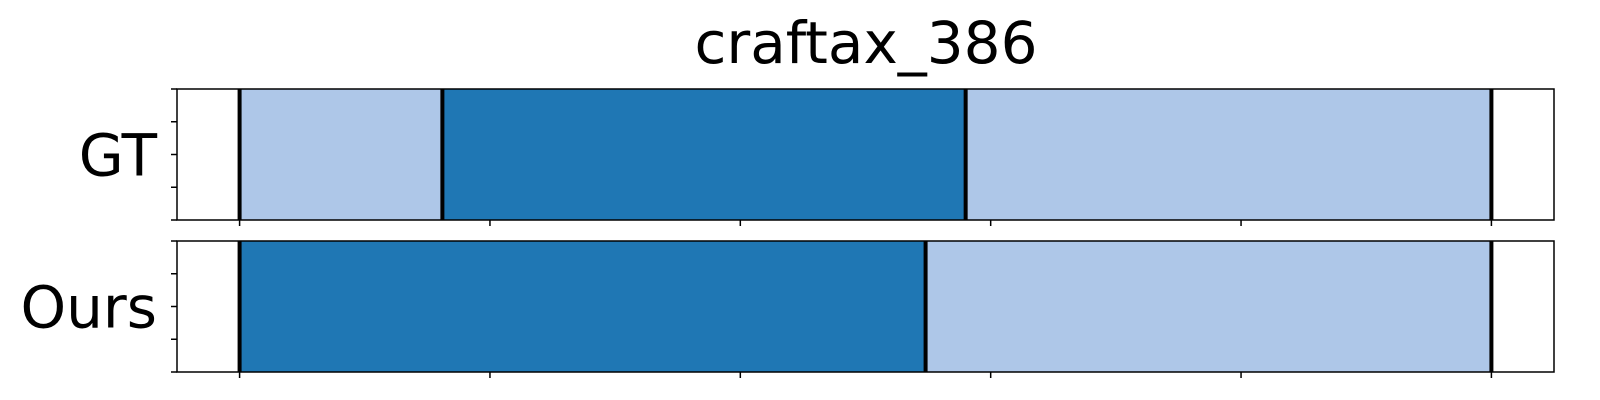 This screenshot has height=400, width=1600. Describe the element at coordinates (866, 43) in the screenshot. I see `chart-title: craftax_386` at that location.